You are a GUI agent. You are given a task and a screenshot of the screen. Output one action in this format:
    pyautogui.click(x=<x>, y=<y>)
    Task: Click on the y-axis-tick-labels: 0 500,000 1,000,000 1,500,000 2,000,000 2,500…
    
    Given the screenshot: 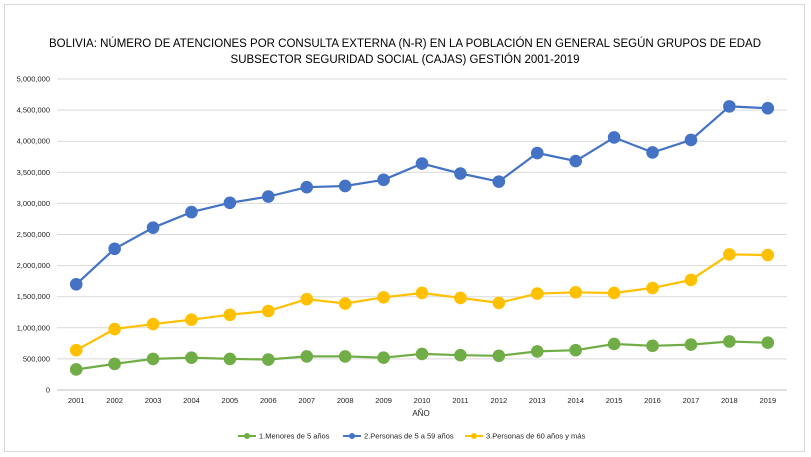 What is the action you would take?
    pyautogui.click(x=33, y=235)
    